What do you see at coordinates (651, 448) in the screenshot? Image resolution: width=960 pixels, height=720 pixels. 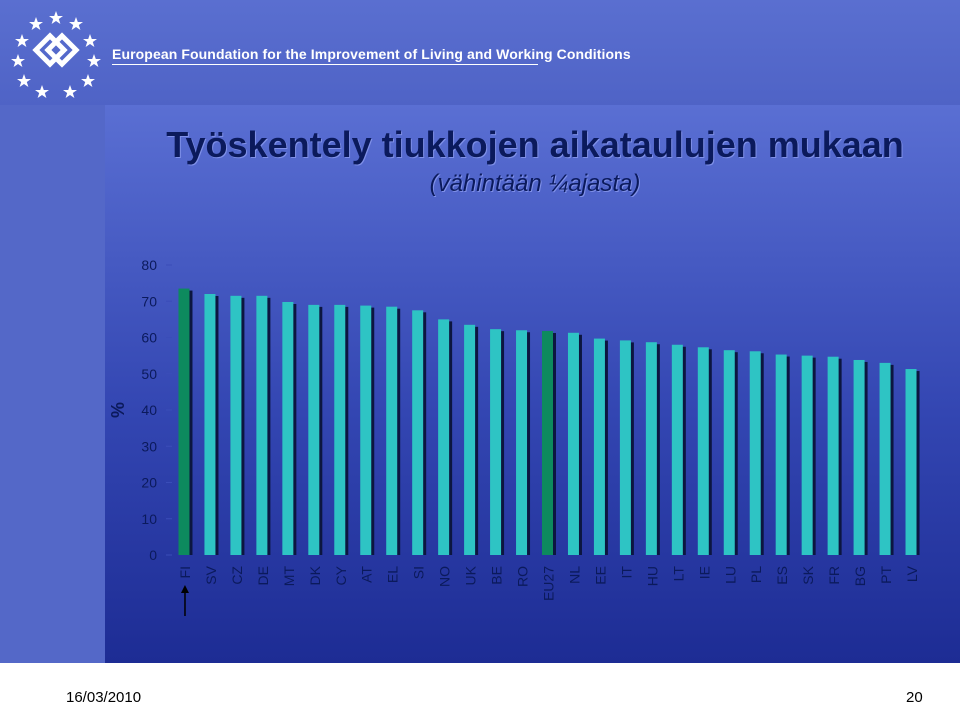 I see `bar-hu` at bounding box center [651, 448].